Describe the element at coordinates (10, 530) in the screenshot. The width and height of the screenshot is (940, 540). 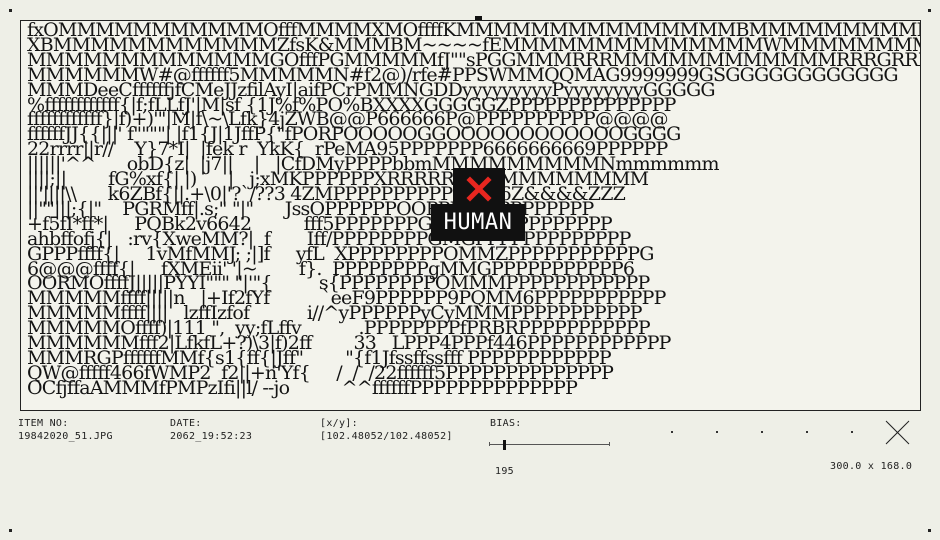
I see `corner-mark-bottom-left` at that location.